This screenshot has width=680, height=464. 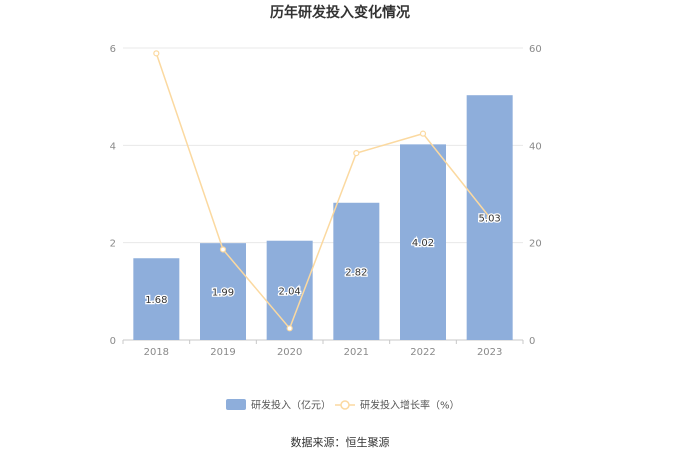 What do you see at coordinates (340, 442) in the screenshot?
I see `source-note: 数据来源：恒生聚源` at bounding box center [340, 442].